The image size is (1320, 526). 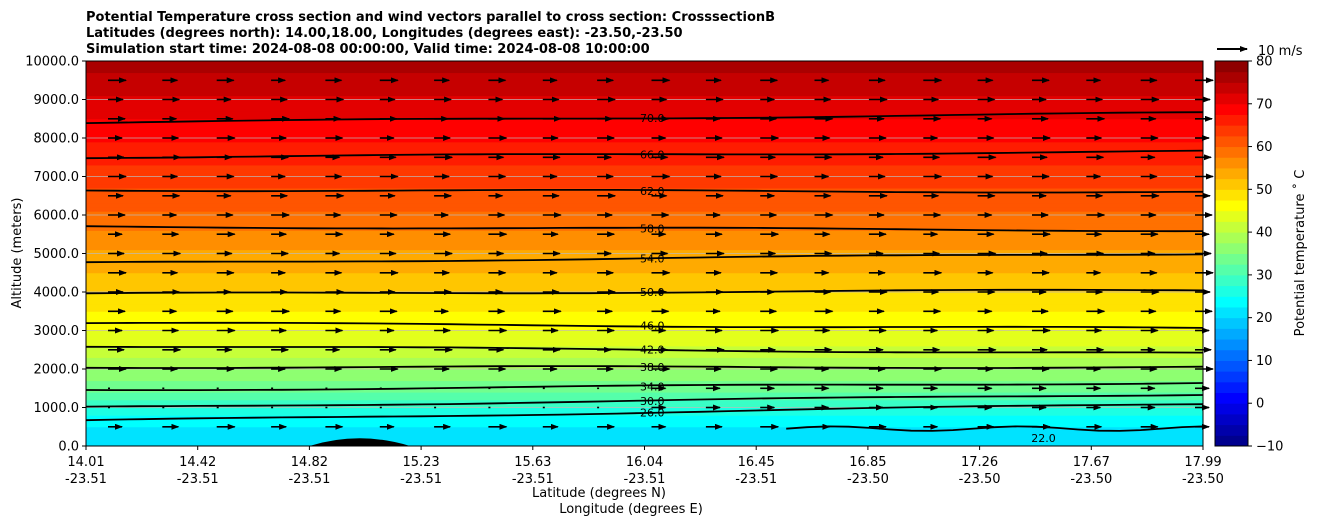 What do you see at coordinates (1202, 462) in the screenshot?
I see `x-tick-label-lat: 17.99` at bounding box center [1202, 462].